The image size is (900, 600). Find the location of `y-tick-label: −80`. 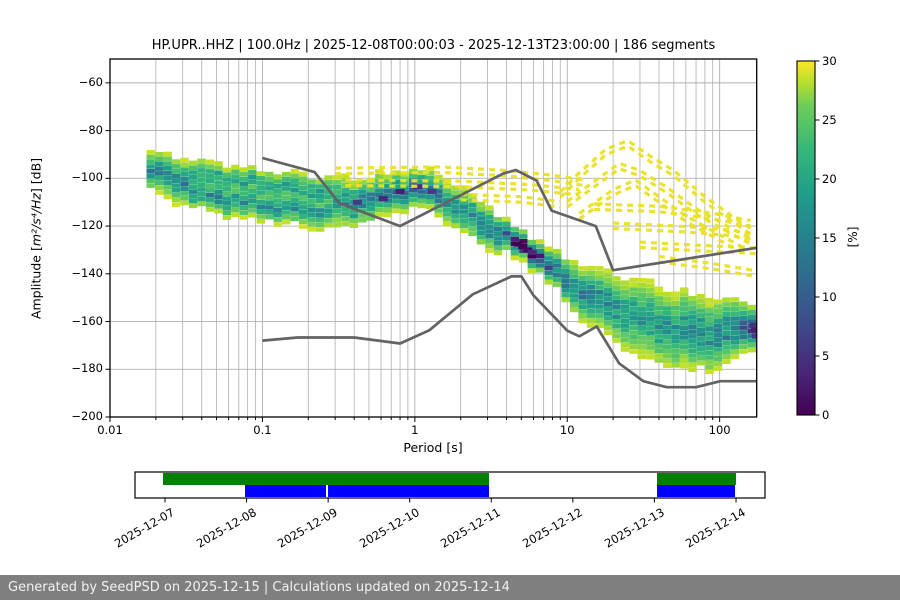

y-tick-label: −80 is located at coordinates (90, 129).